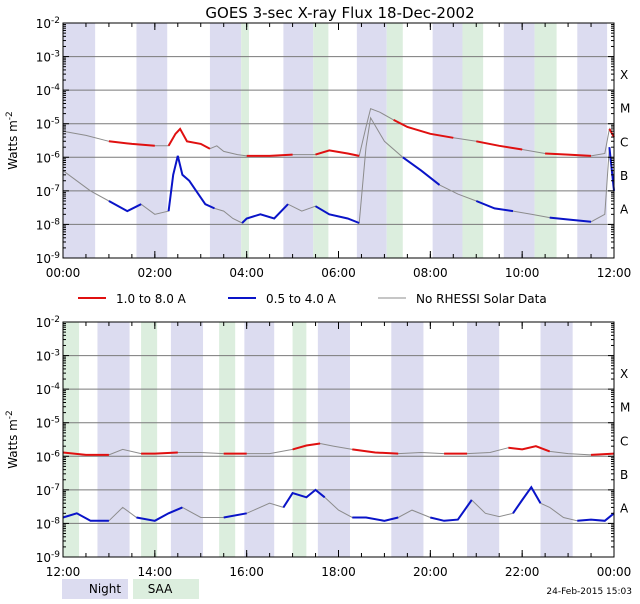  I want to click on x-tick-label: 14:00, so click(155, 572).